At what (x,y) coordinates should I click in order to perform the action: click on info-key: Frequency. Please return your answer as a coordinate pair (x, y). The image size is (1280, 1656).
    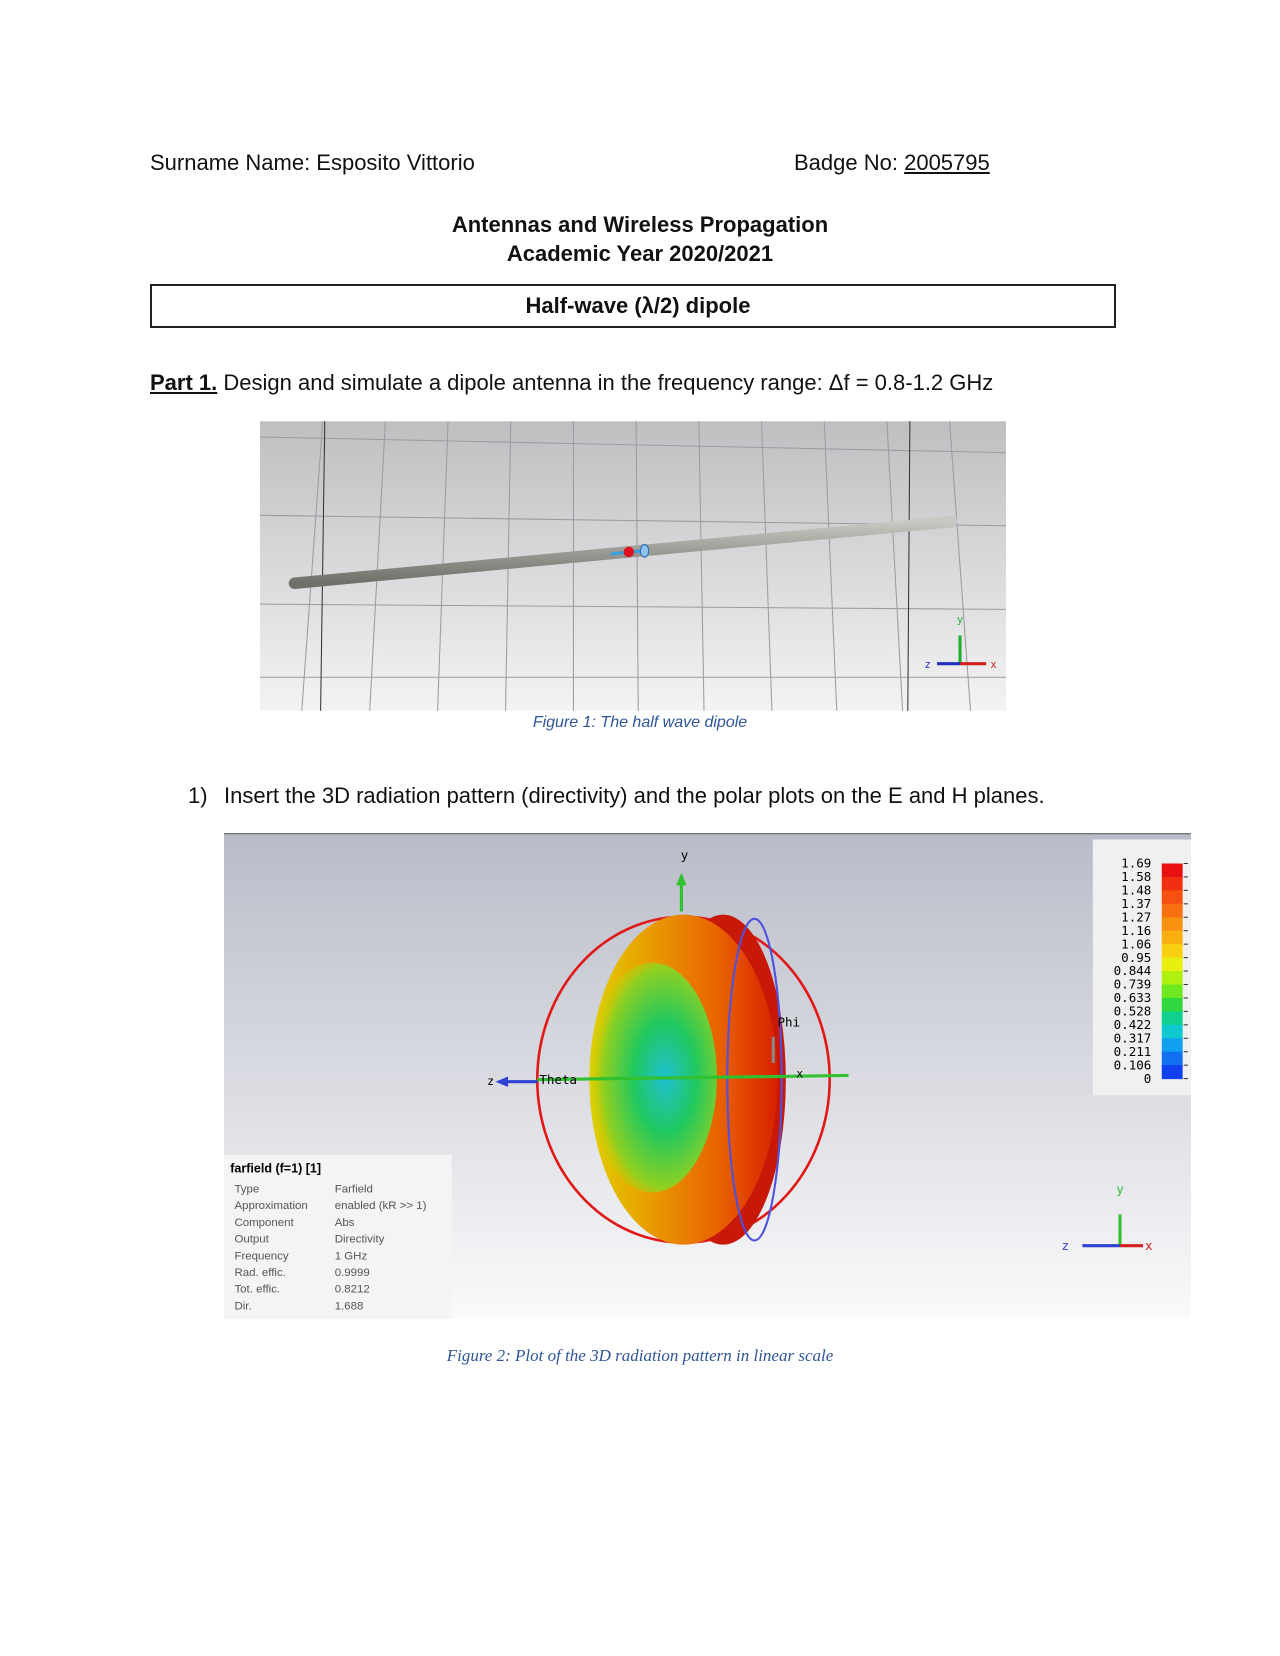
    Looking at the image, I should click on (261, 1256).